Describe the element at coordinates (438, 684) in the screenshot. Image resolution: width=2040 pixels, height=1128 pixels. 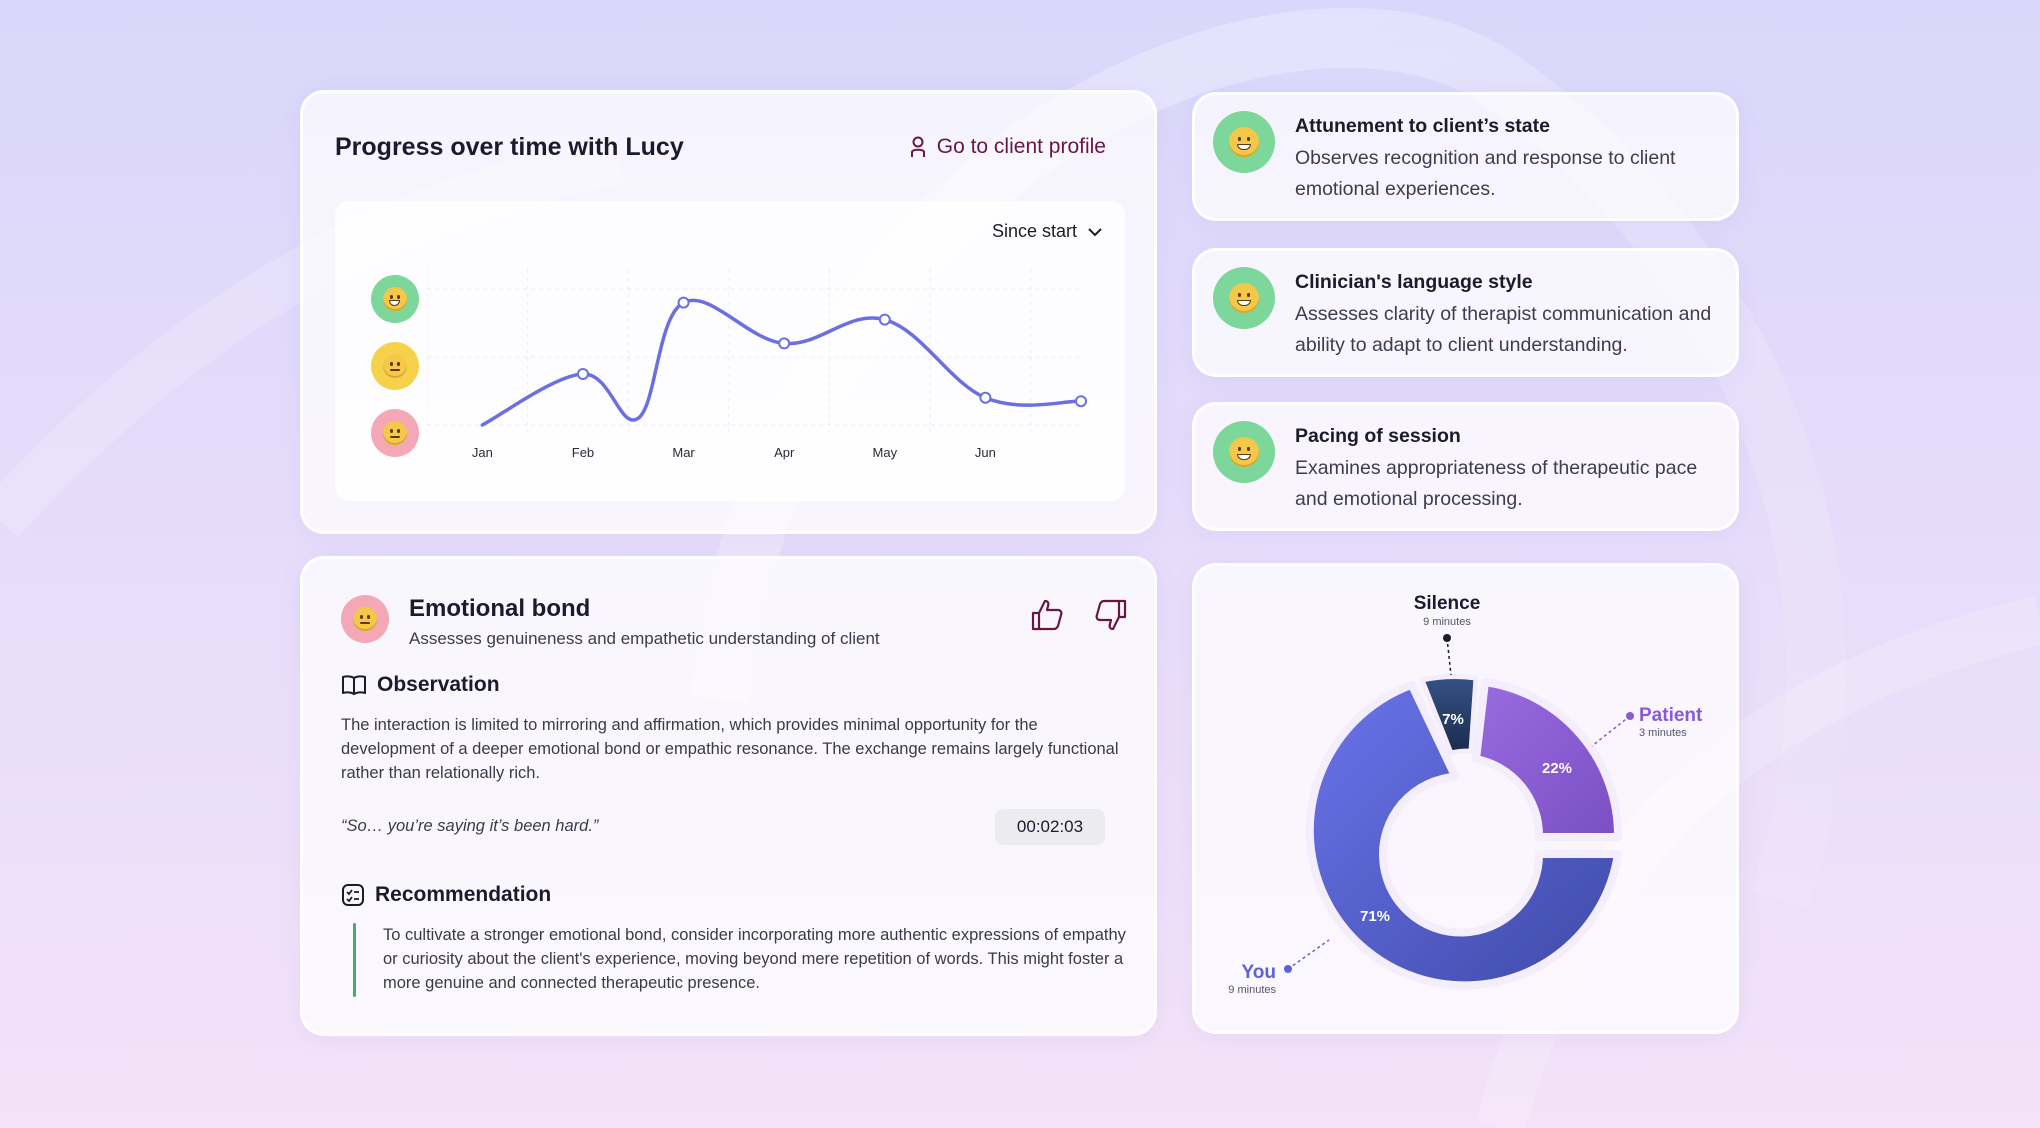
I see `observation-heading-label: Observation` at that location.